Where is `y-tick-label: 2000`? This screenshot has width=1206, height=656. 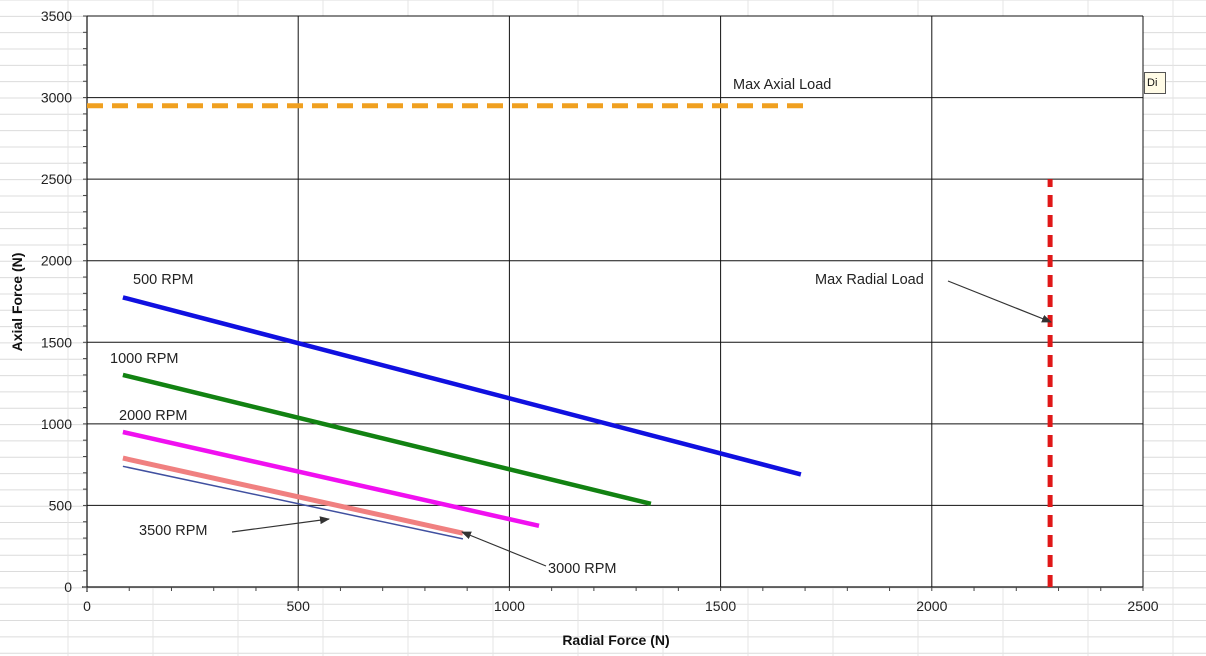
y-tick-label: 2000 is located at coordinates (56, 261).